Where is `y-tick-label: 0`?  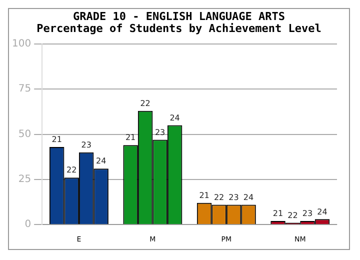 y-tick-label: 0 is located at coordinates (28, 224).